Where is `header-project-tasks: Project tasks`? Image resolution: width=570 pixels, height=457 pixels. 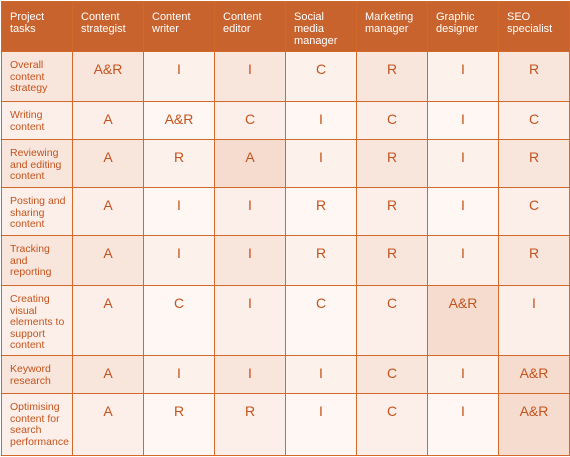 header-project-tasks: Project tasks is located at coordinates (37, 26).